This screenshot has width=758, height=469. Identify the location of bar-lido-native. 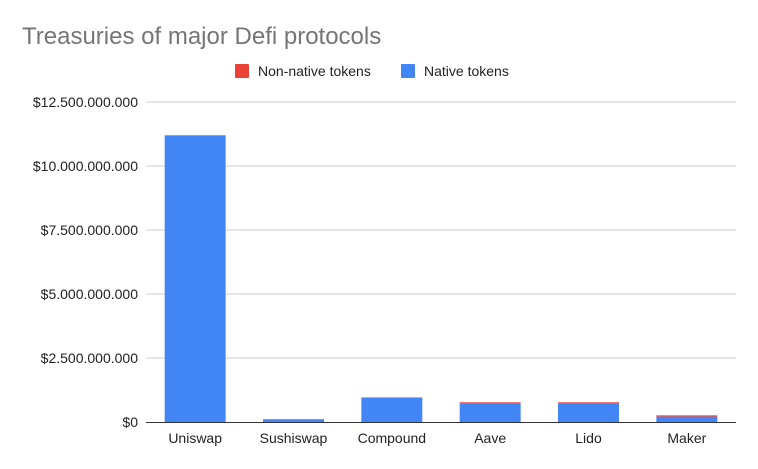
(588, 412).